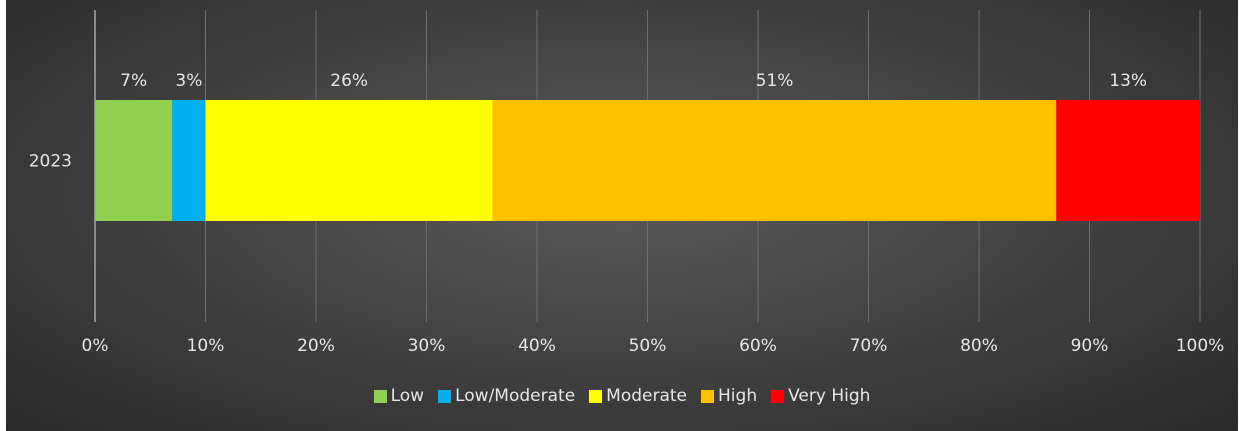  Describe the element at coordinates (979, 346) in the screenshot. I see `x-tick-label: 80%` at that location.